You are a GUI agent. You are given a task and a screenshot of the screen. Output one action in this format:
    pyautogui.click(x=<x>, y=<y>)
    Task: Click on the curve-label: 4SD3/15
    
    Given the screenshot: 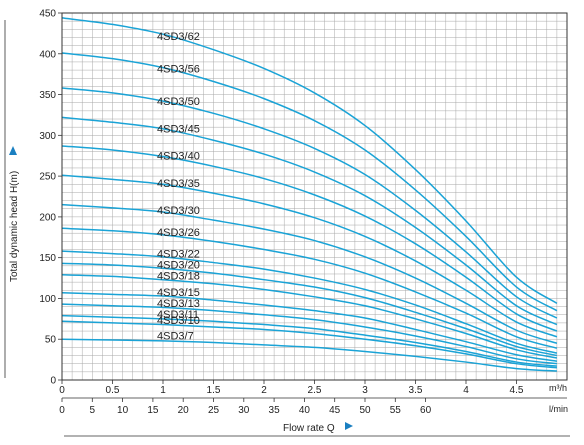 What is the action you would take?
    pyautogui.click(x=178, y=293)
    